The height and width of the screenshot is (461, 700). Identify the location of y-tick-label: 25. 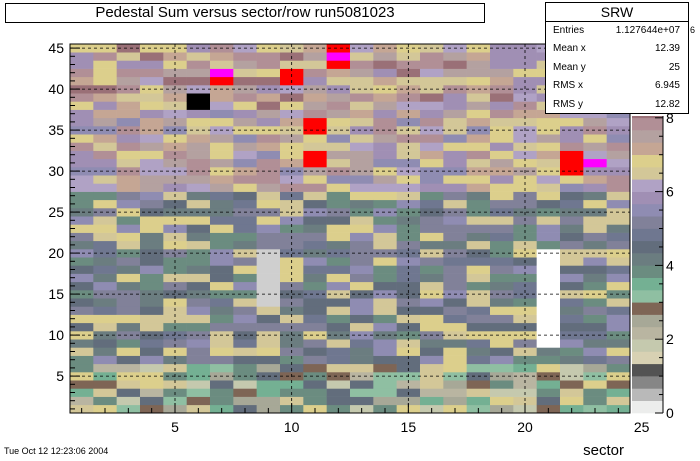
(56, 212).